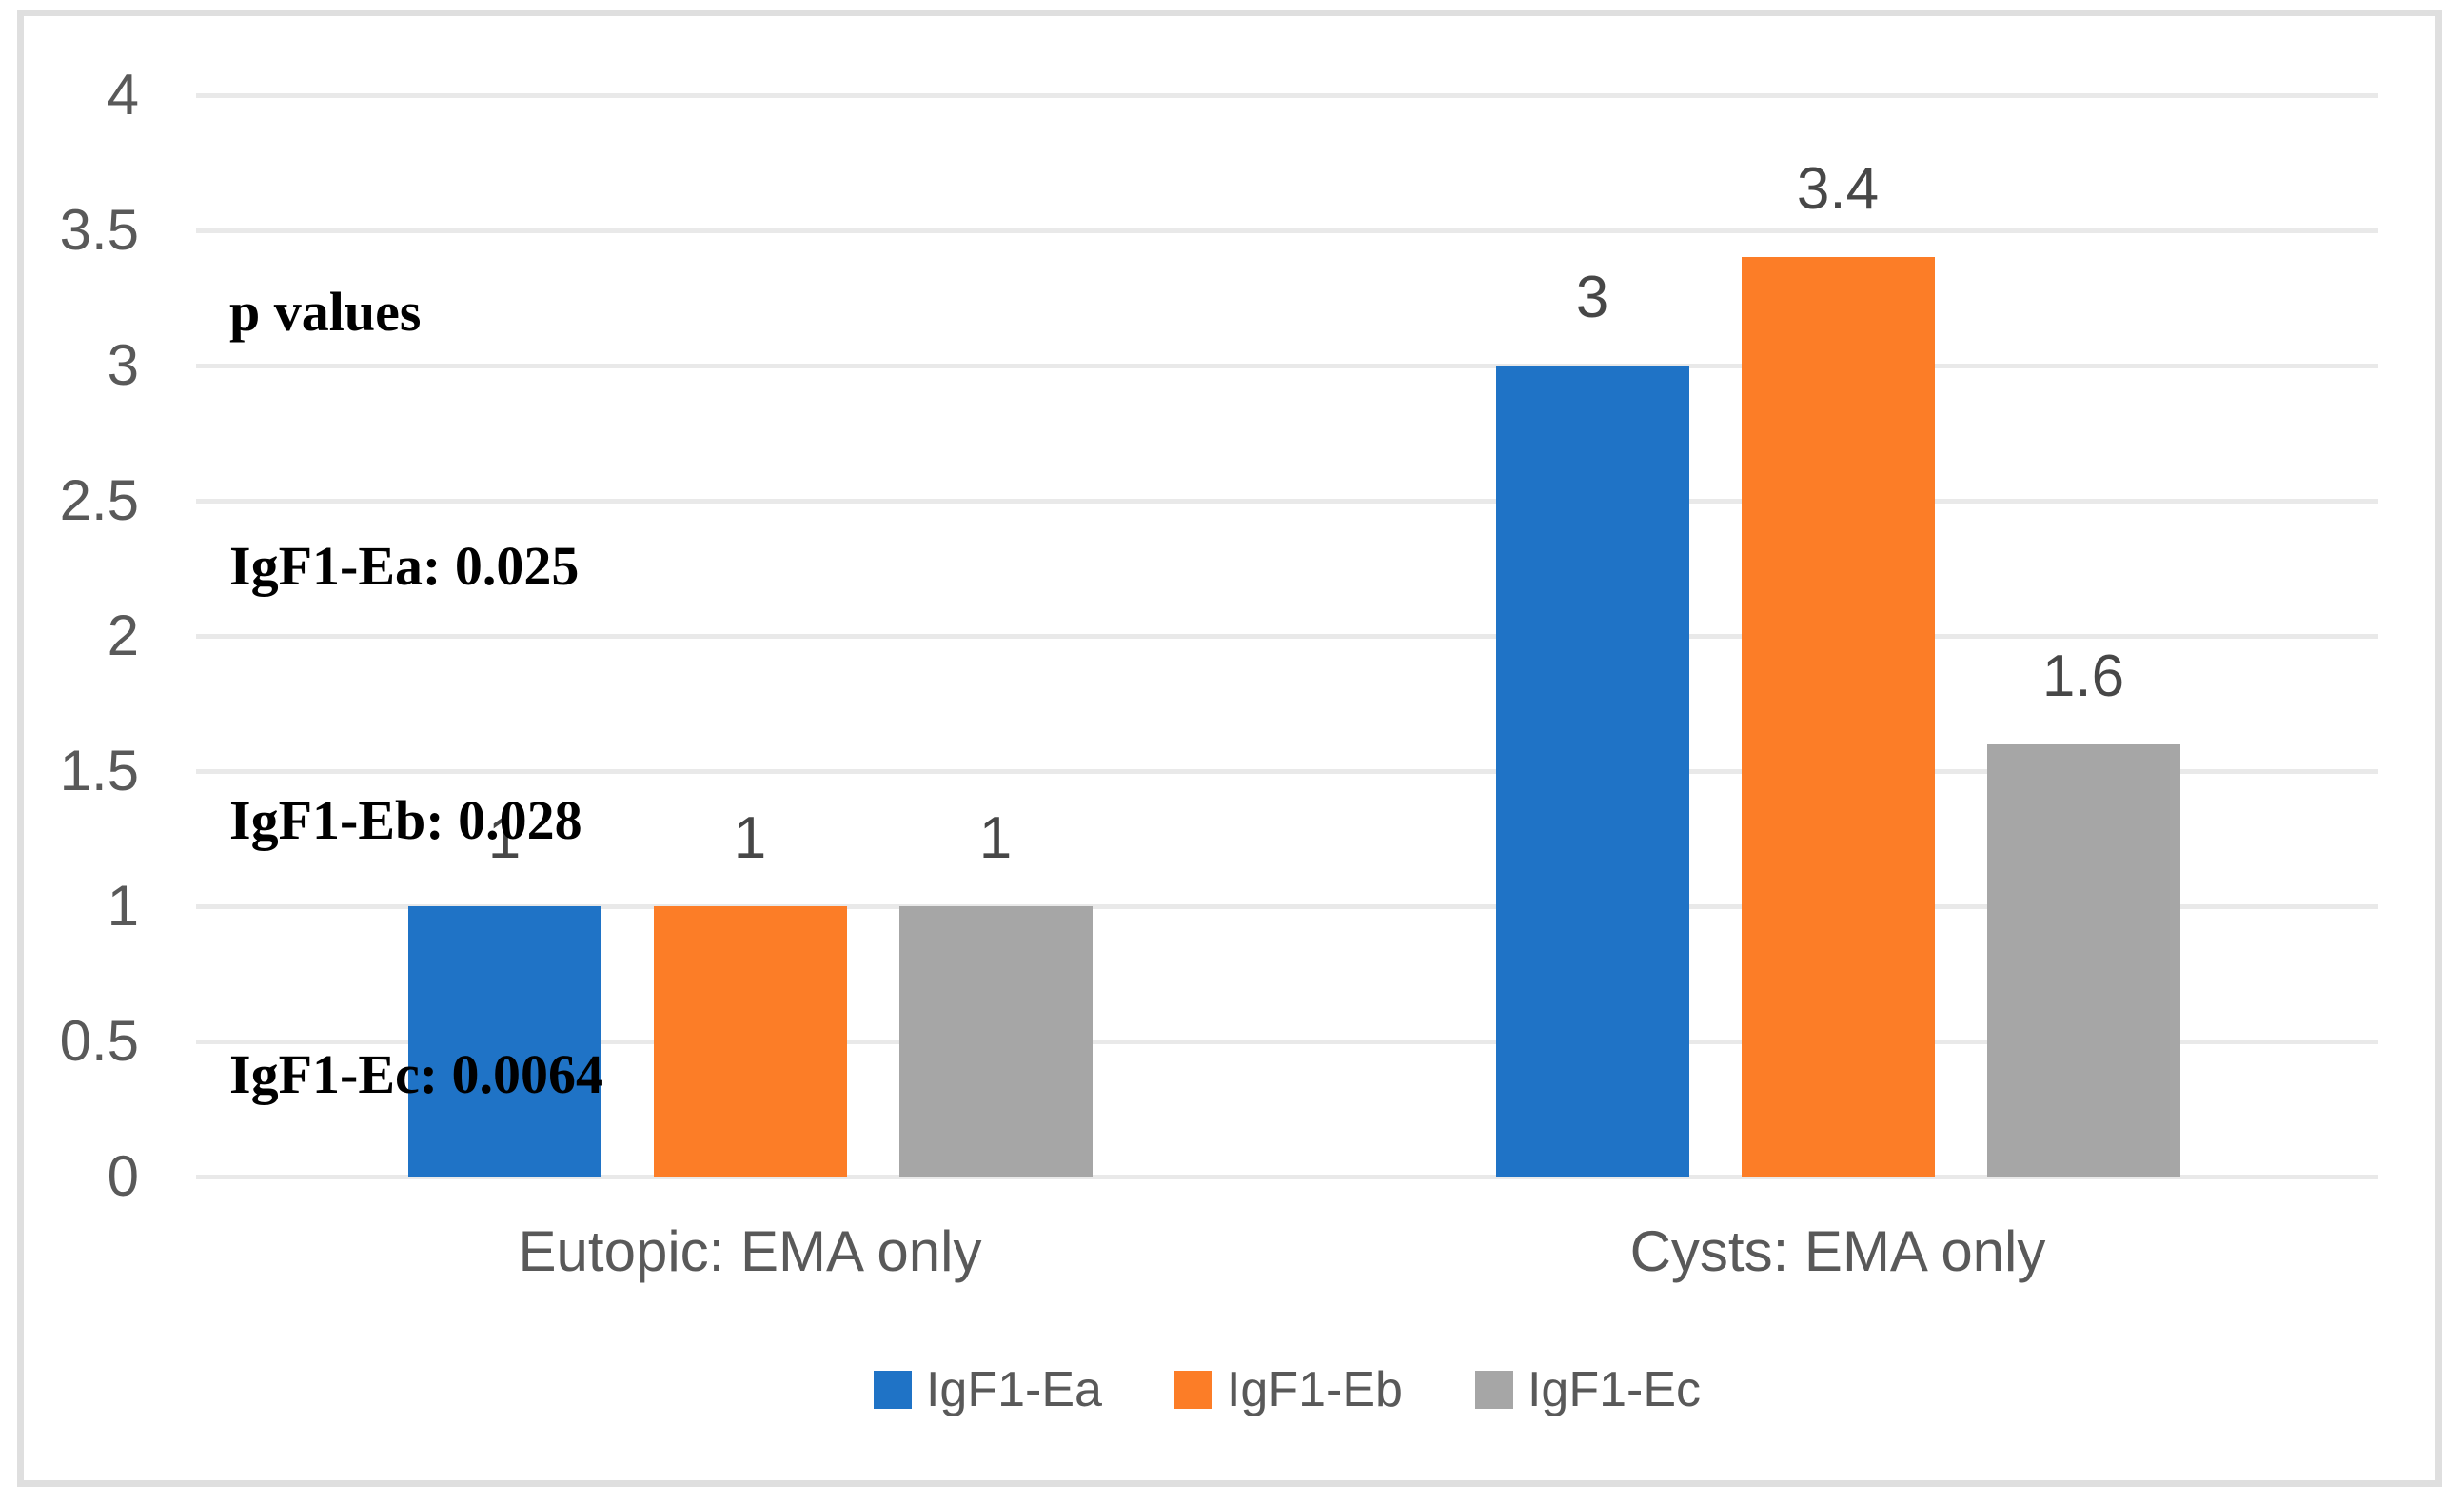  Describe the element at coordinates (1614, 1389) in the screenshot. I see `legend-label: IgF1-Ec` at that location.